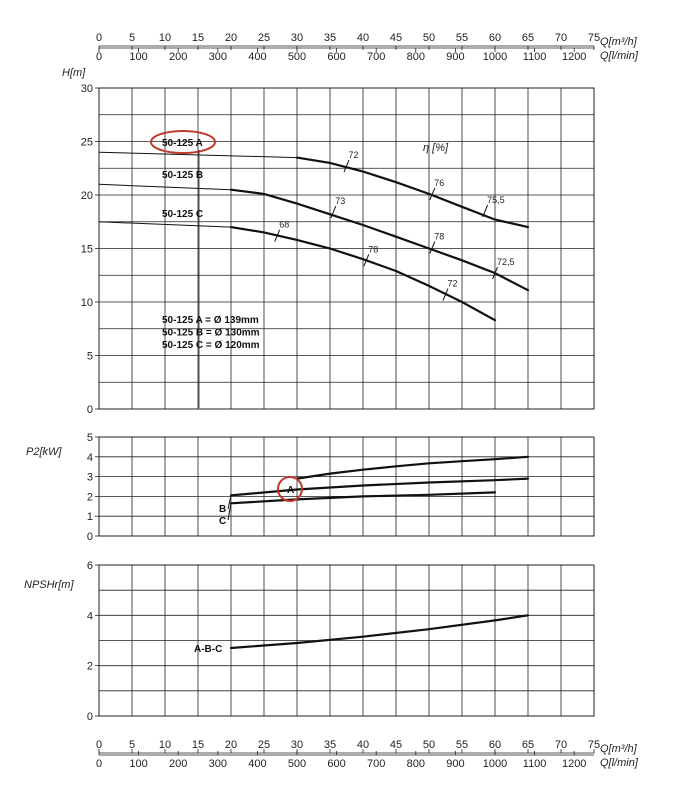  What do you see at coordinates (211, 333) in the screenshot?
I see `impeller-legend-1: 50-125 B = Ø 130mm` at bounding box center [211, 333].